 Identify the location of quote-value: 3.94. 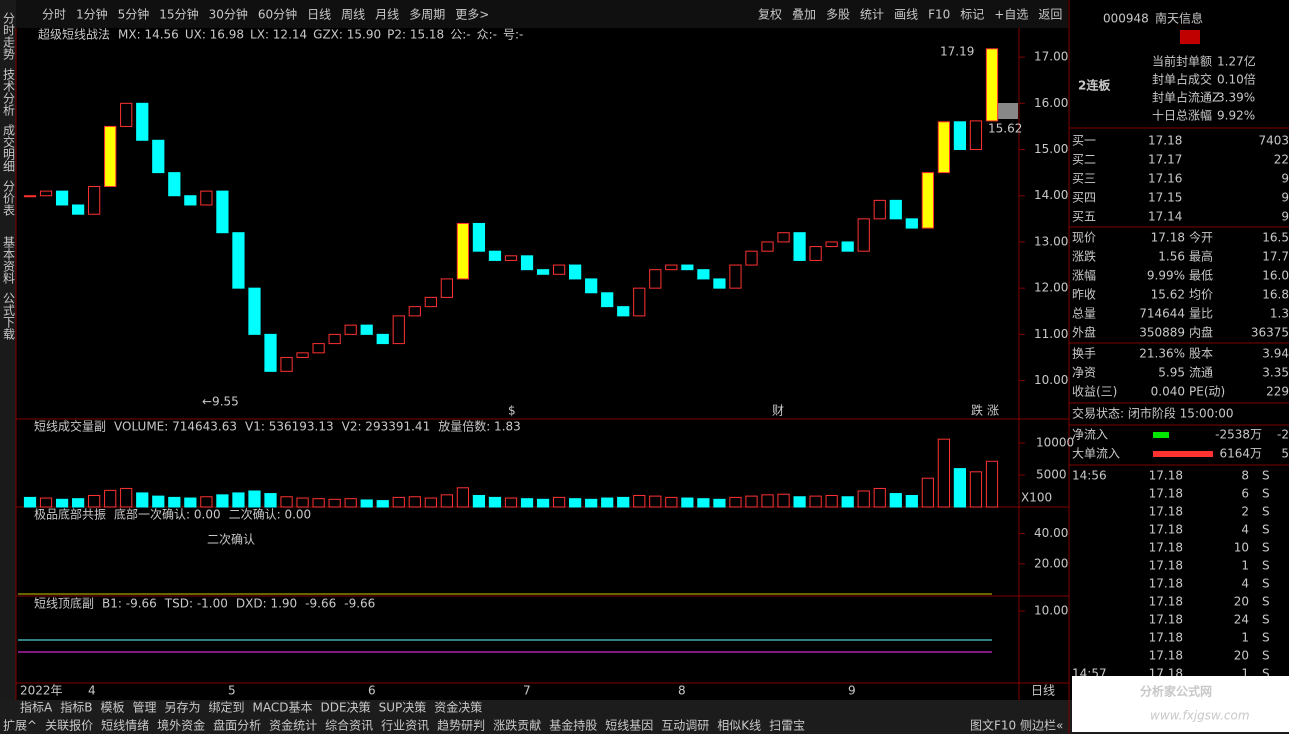
(1275, 354).